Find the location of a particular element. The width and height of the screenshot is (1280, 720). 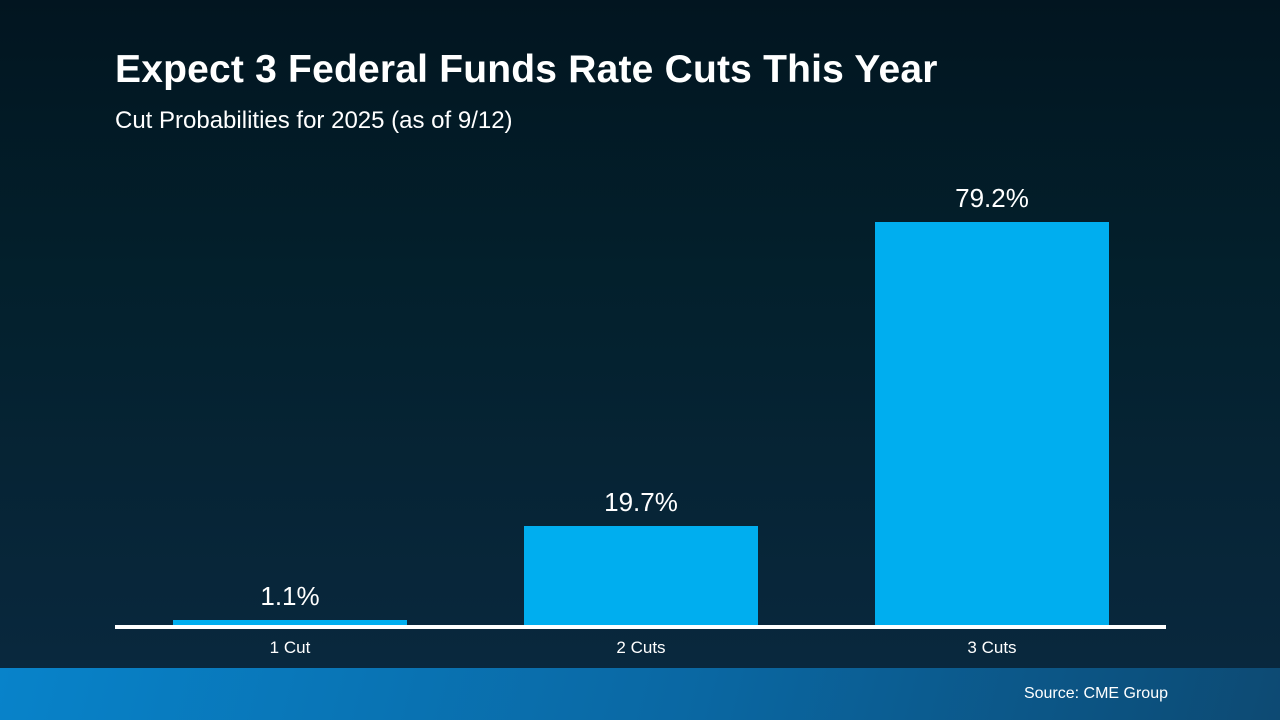

footer-bar: Source: CME Group is located at coordinates (640, 694).